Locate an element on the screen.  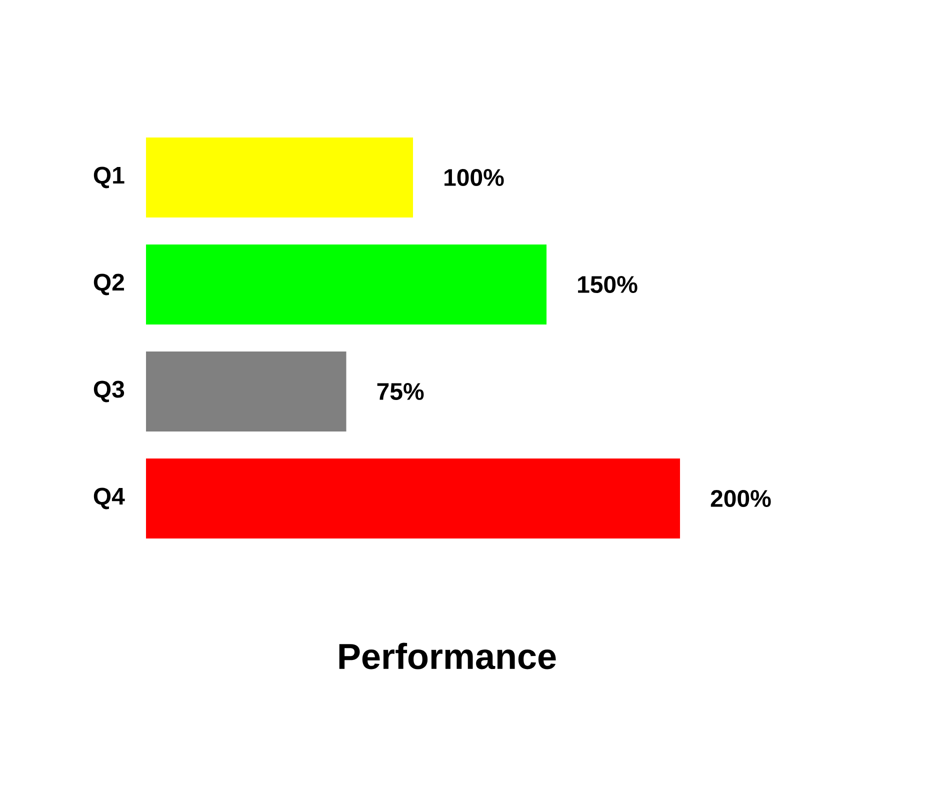
data-label: 200% is located at coordinates (740, 498).